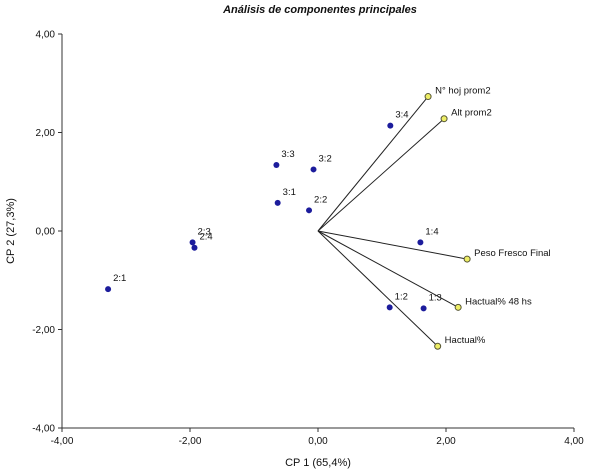 This screenshot has width=590, height=469. What do you see at coordinates (498, 301) in the screenshot?
I see `variable-label: Hactual% 48 hs` at bounding box center [498, 301].